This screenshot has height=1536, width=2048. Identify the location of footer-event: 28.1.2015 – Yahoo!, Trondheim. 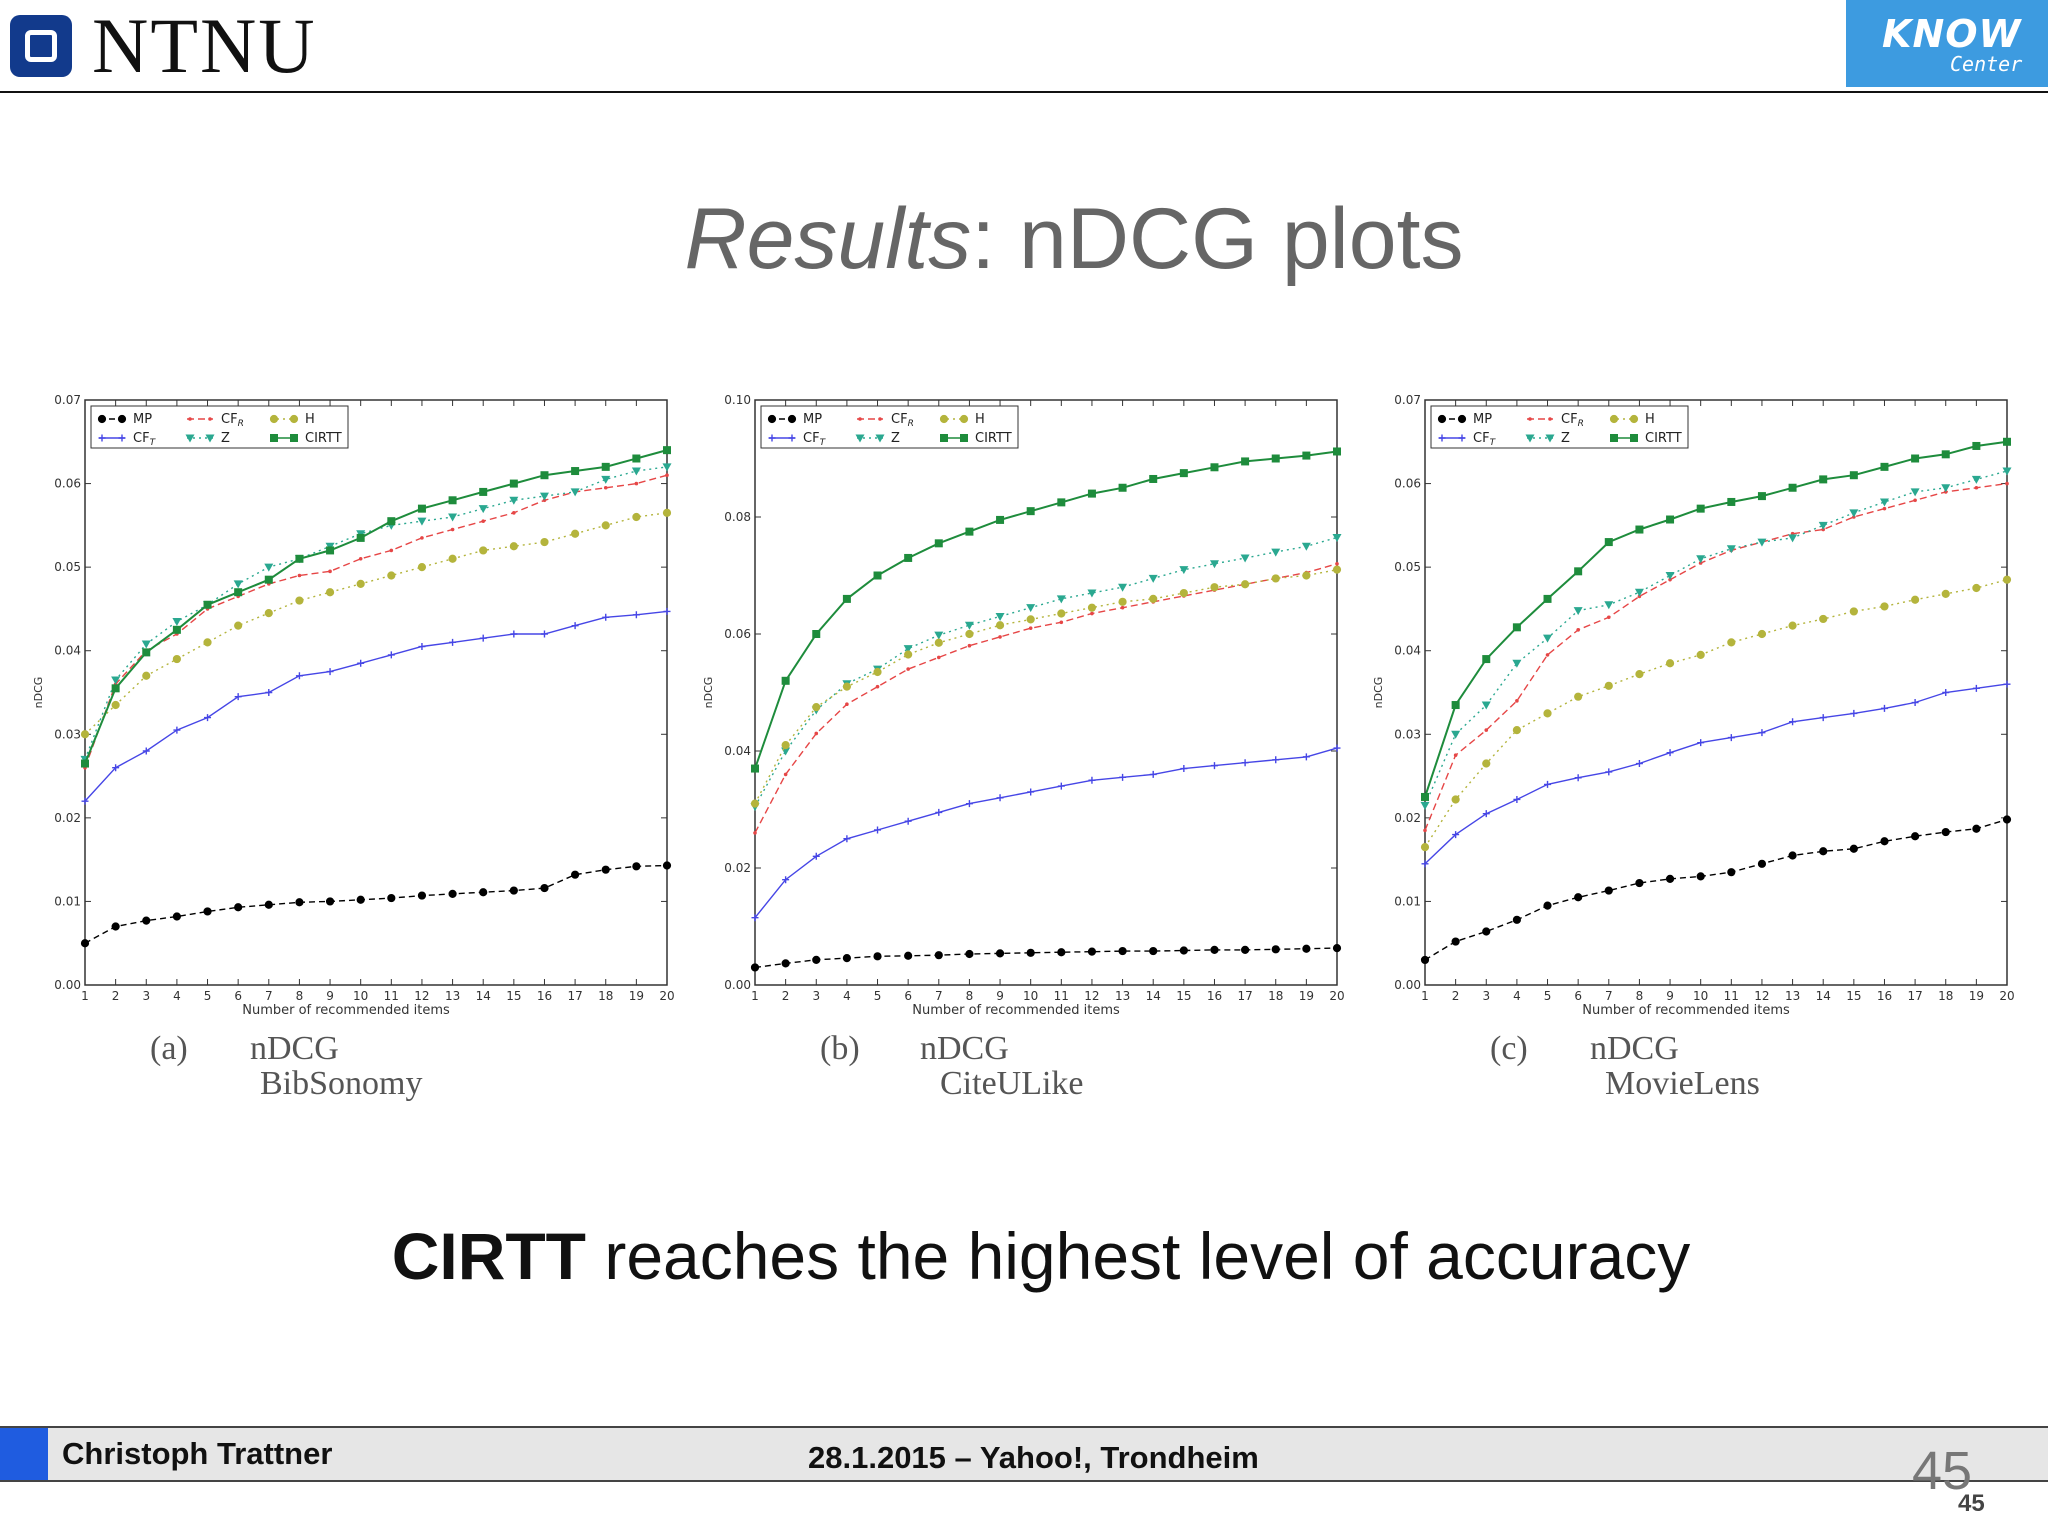
(1033, 1457).